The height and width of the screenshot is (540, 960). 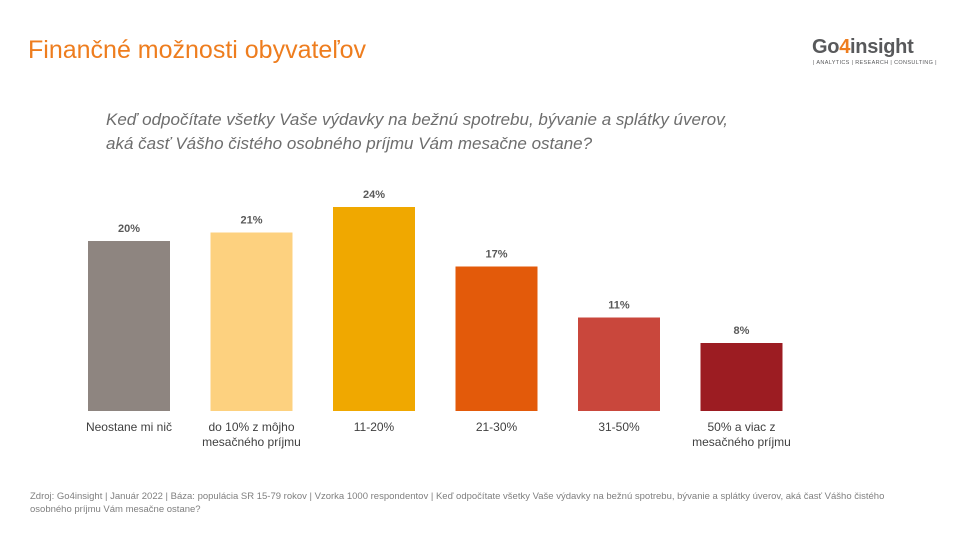 I want to click on category-label-line: 11-20%, so click(x=374, y=427).